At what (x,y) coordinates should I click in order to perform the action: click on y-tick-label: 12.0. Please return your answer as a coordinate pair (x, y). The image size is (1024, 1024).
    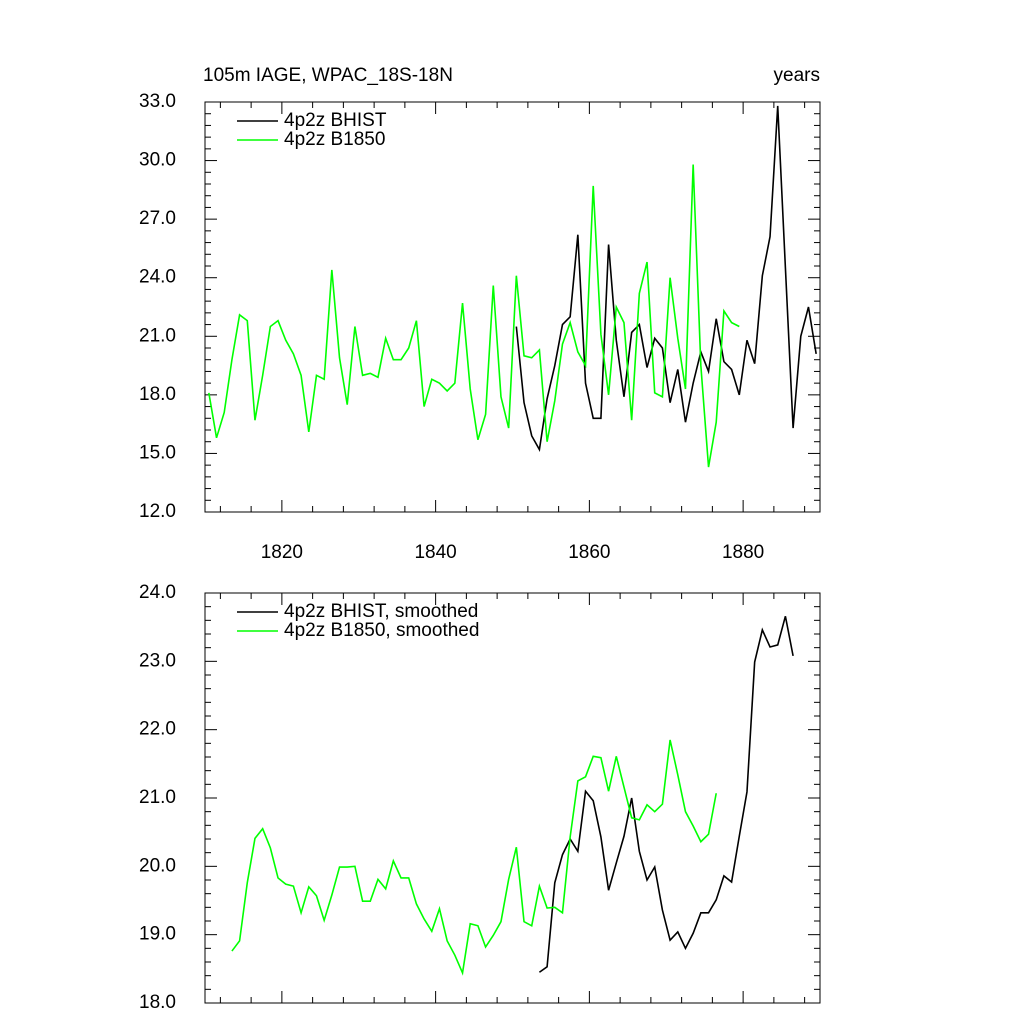
    Looking at the image, I should click on (157, 511).